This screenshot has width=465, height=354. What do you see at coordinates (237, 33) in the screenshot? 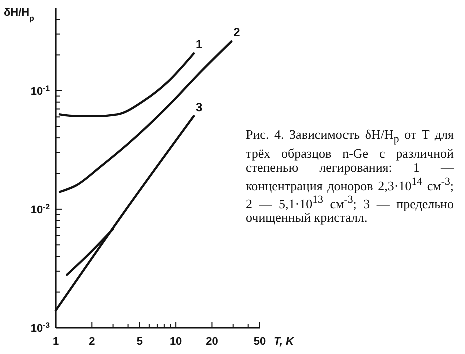
I see `series-label: 2` at bounding box center [237, 33].